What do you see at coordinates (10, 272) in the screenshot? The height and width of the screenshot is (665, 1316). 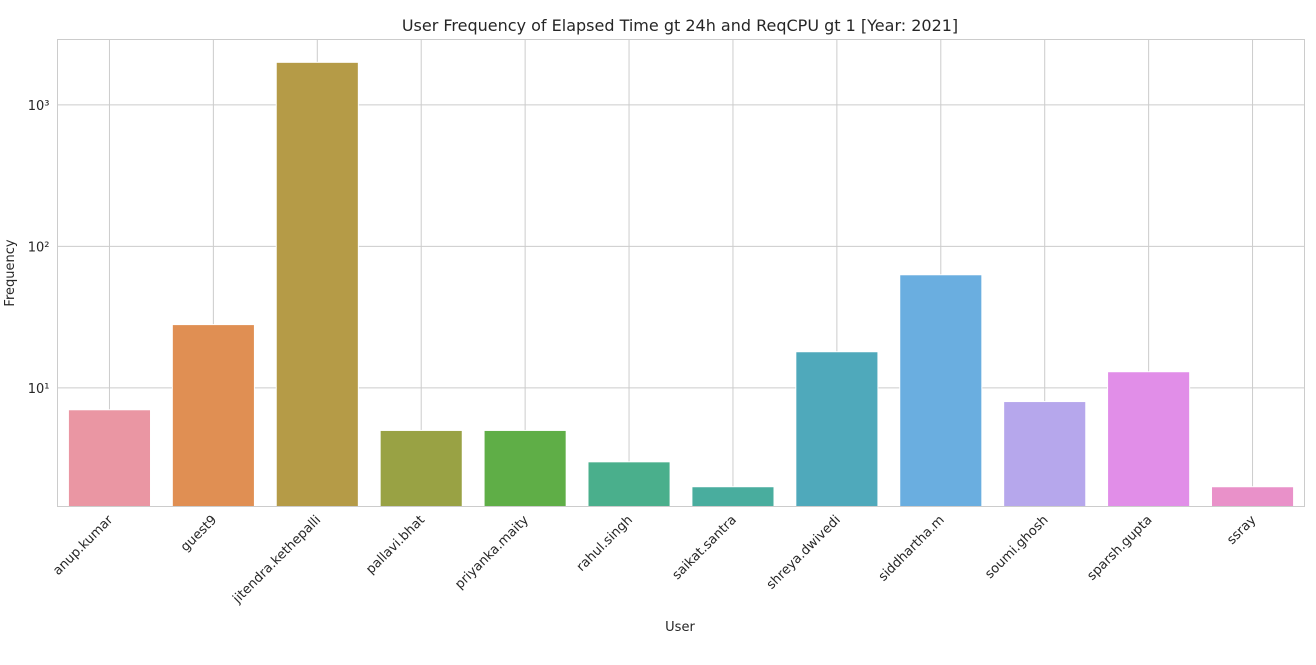 I see `y-axis-label: Frequency` at bounding box center [10, 272].